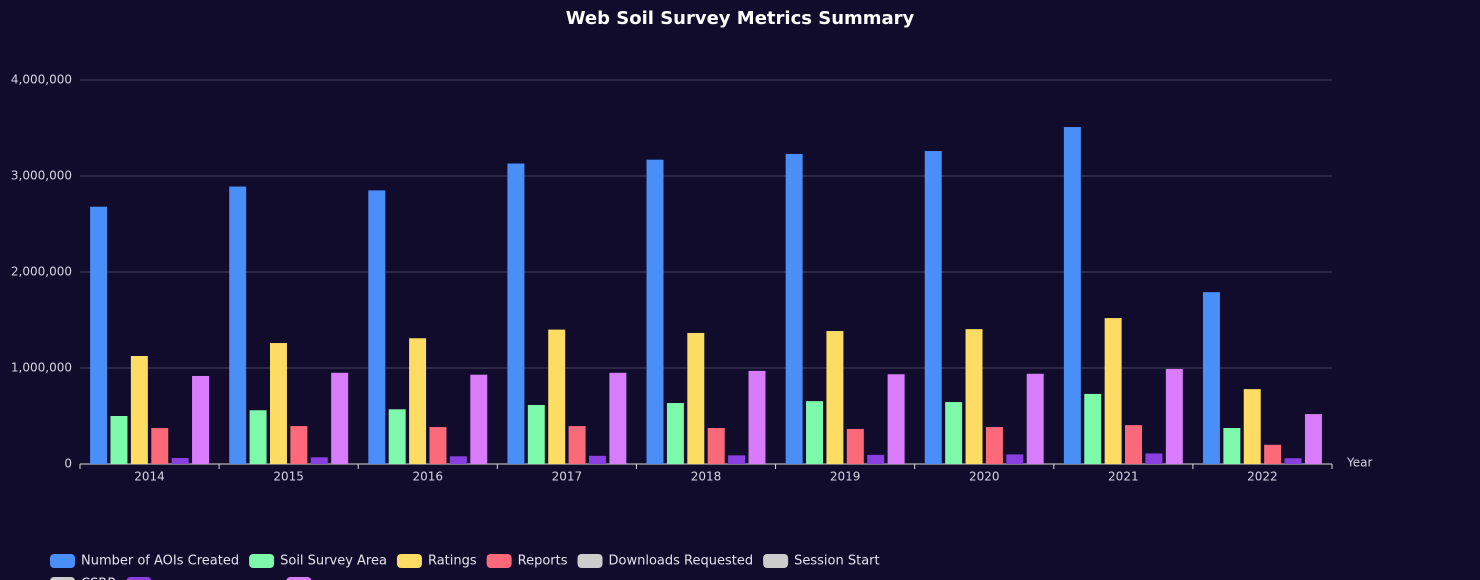 This screenshot has width=1480, height=580. Describe the element at coordinates (837, 561) in the screenshot. I see `legend-label: Session Start` at that location.